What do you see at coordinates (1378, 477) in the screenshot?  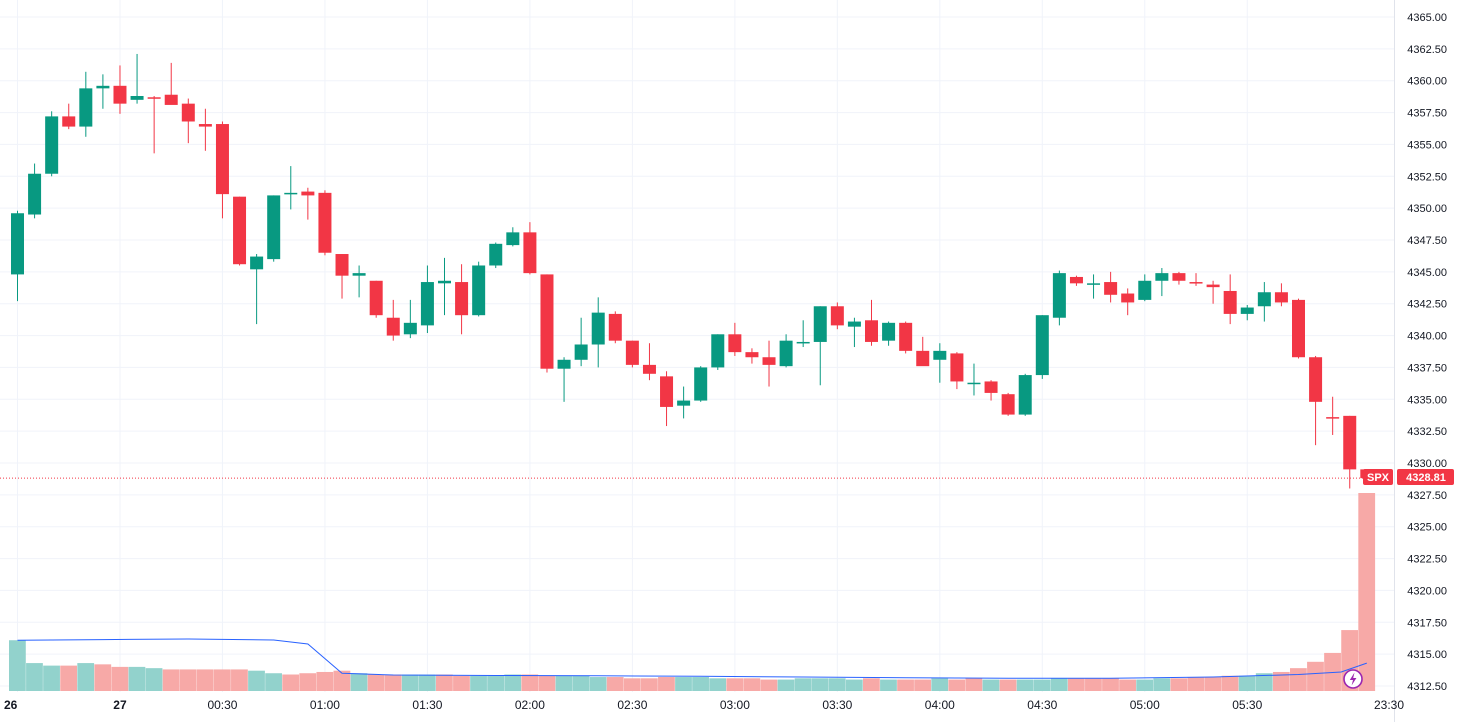 I see `symbol-badge-bg` at bounding box center [1378, 477].